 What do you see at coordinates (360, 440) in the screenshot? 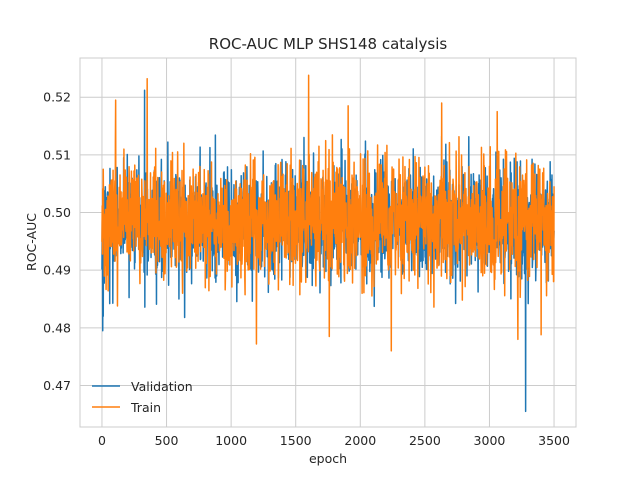
I see `x-tick-label: 2000` at bounding box center [360, 440].